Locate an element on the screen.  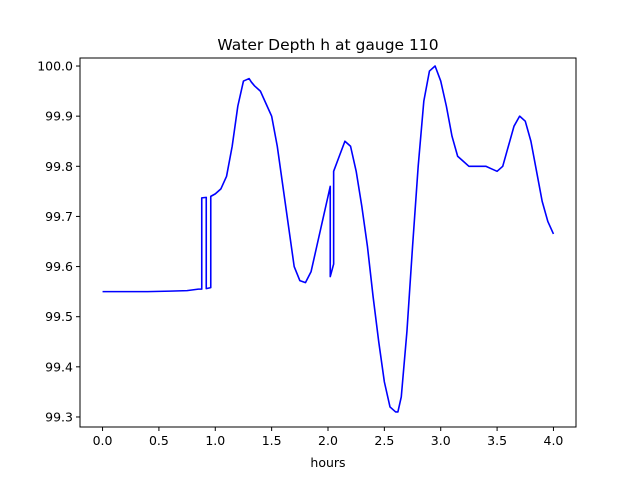
x-tick-label: 4.0 is located at coordinates (554, 440).